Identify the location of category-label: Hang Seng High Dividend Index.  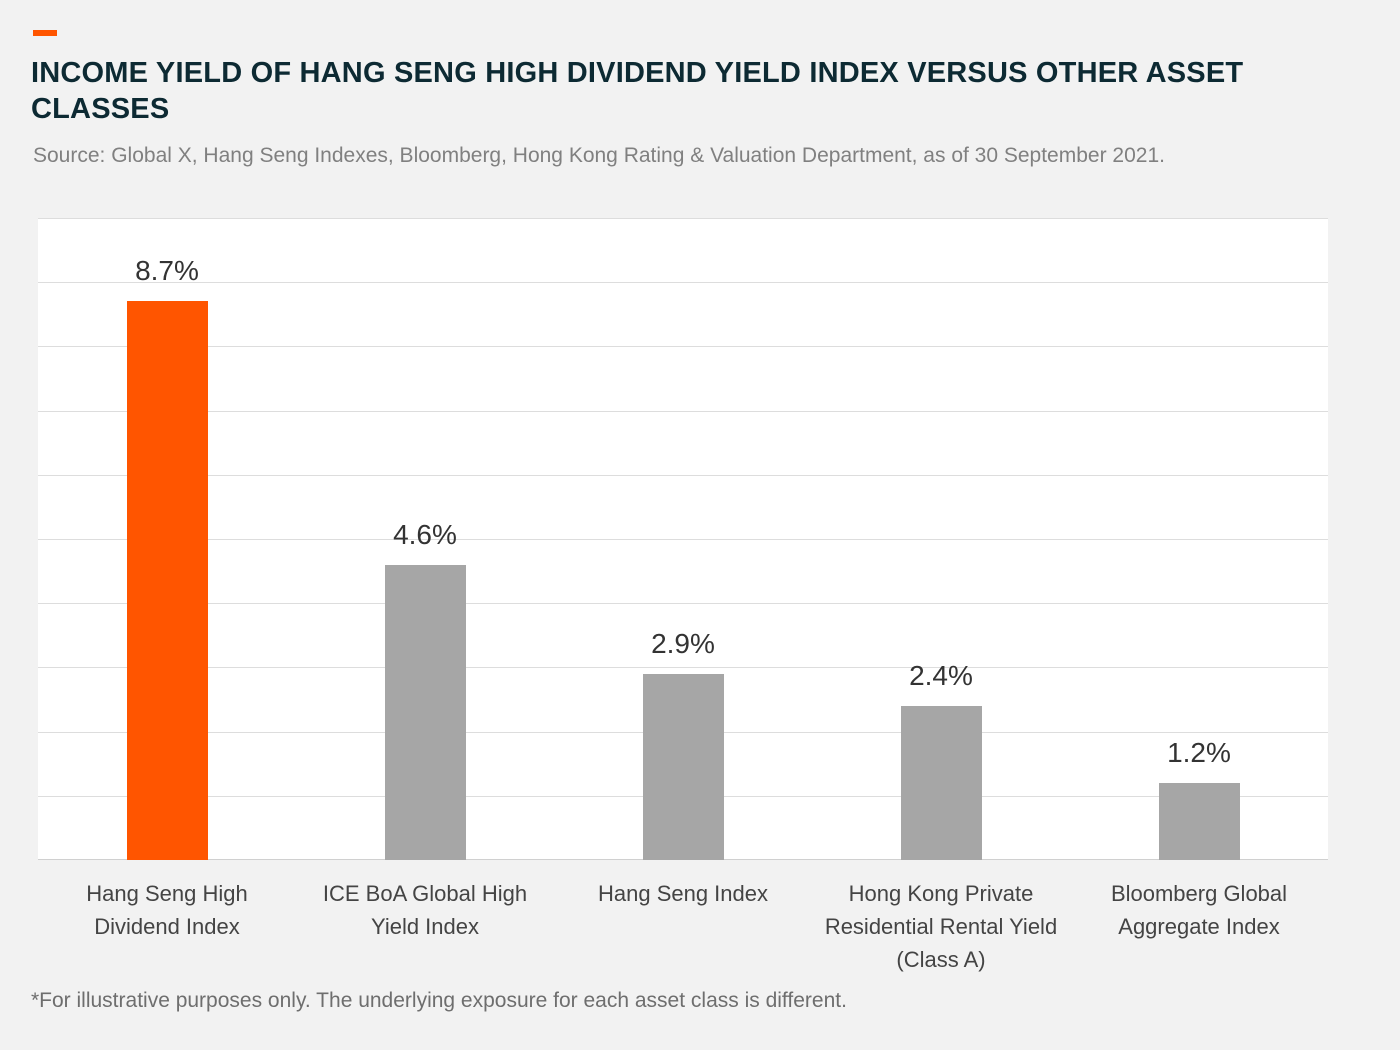
(167, 910).